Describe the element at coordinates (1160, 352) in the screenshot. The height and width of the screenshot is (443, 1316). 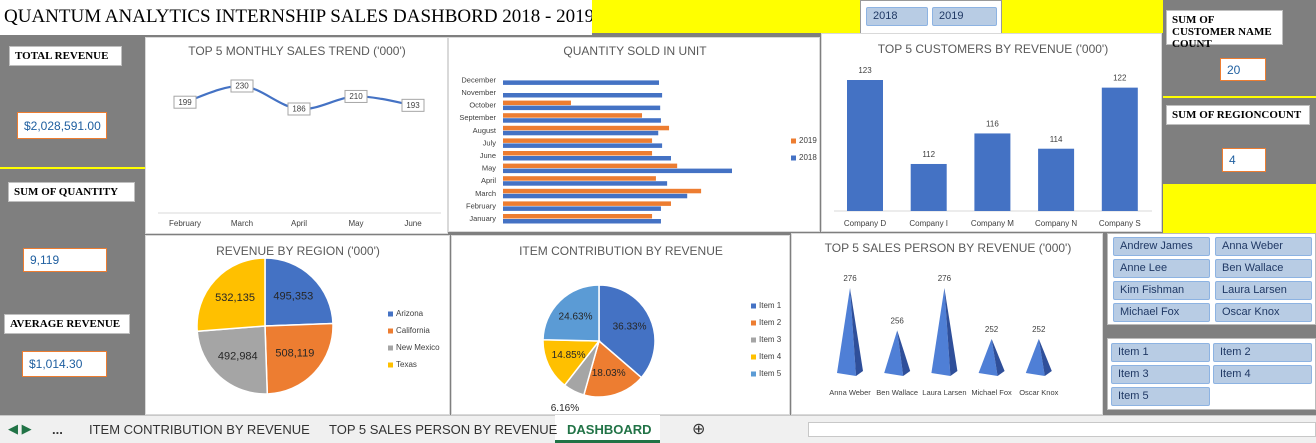
I see `item-button: Item 1` at that location.